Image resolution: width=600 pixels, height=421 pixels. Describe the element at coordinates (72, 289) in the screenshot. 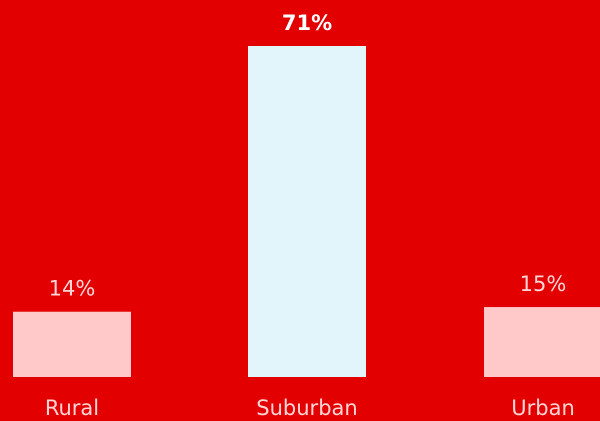

I see `value-label-rural: 14%` at that location.